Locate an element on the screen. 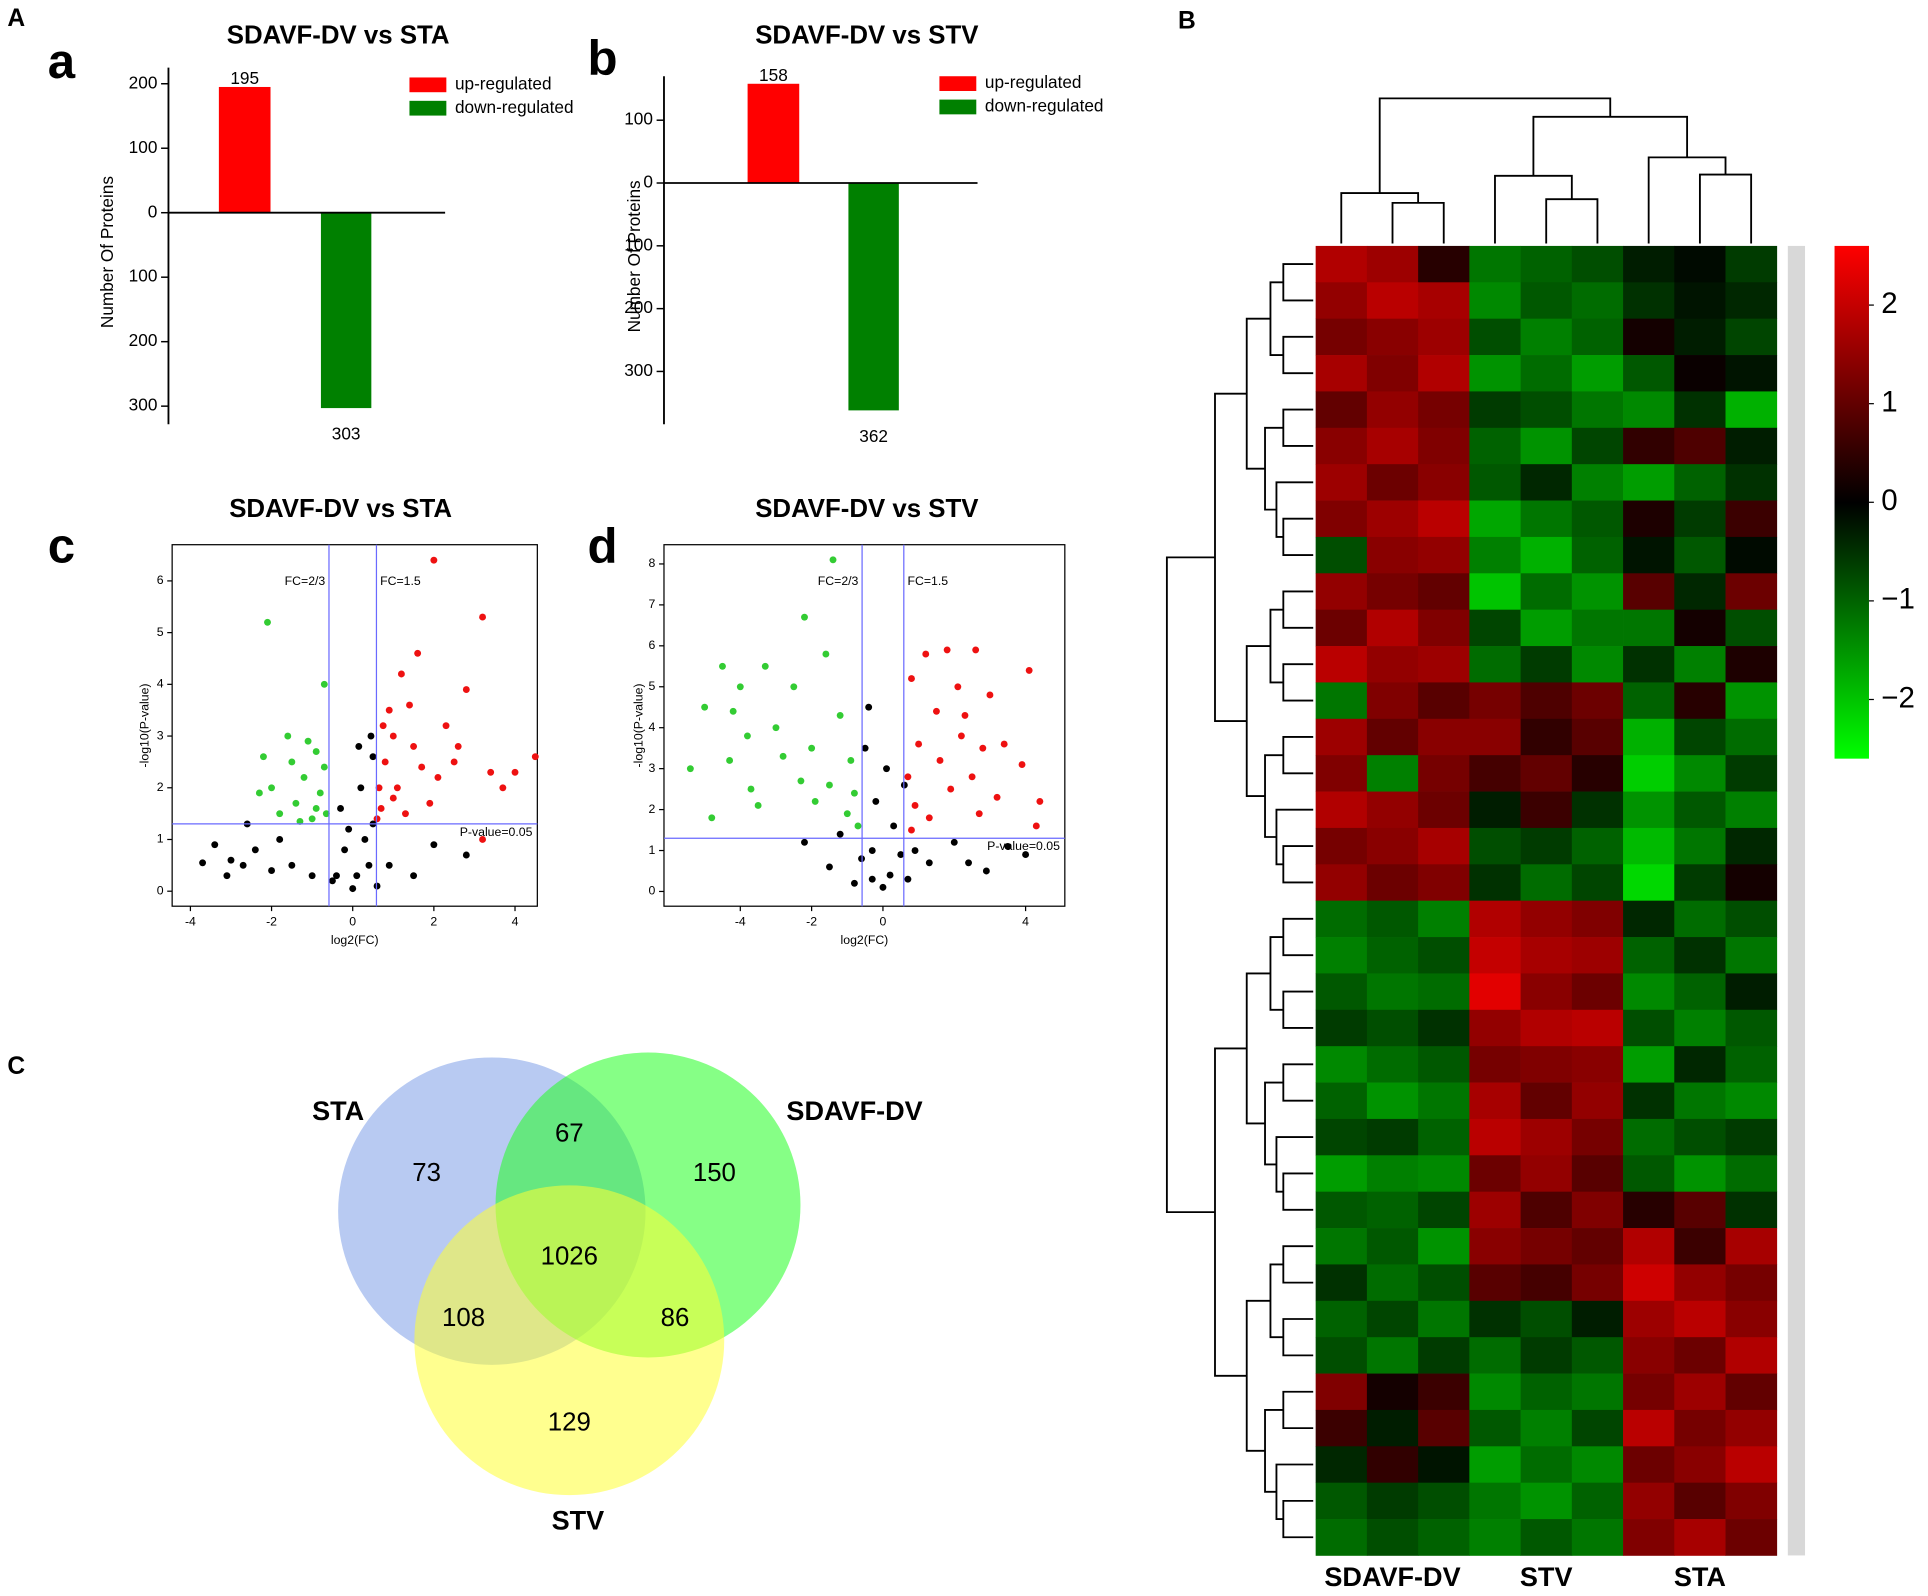 The width and height of the screenshot is (1928, 1596). legend-label: down-regulated is located at coordinates (514, 107).